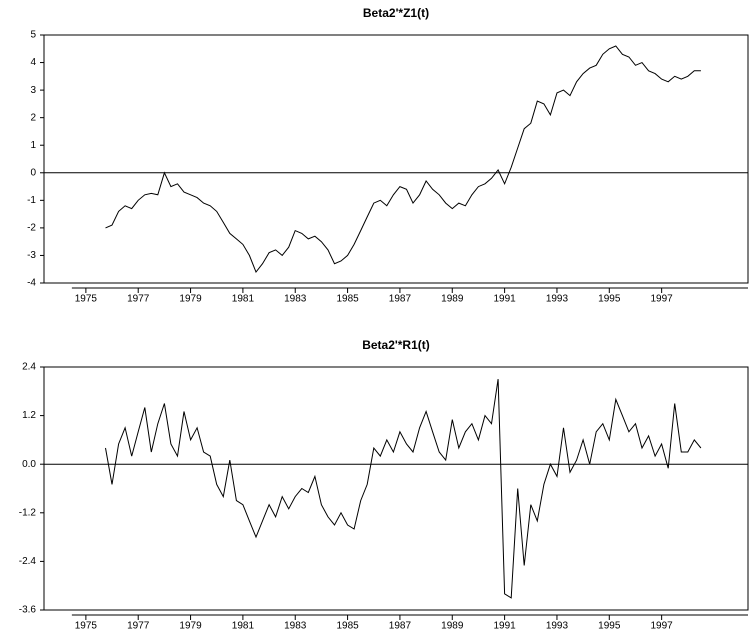  I want to click on chart-title: Beta2'*R1(t), so click(396, 345).